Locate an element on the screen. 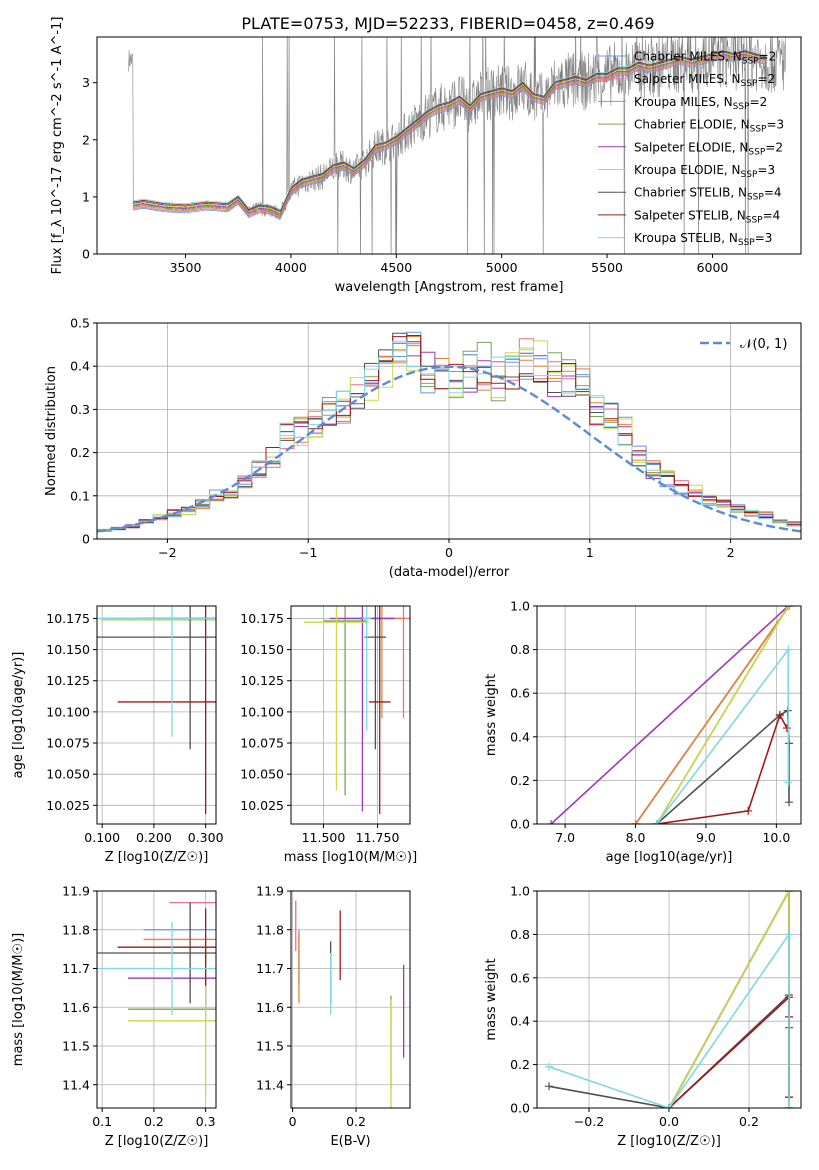  model-line-chabrier-miles is located at coordinates (449, 139).